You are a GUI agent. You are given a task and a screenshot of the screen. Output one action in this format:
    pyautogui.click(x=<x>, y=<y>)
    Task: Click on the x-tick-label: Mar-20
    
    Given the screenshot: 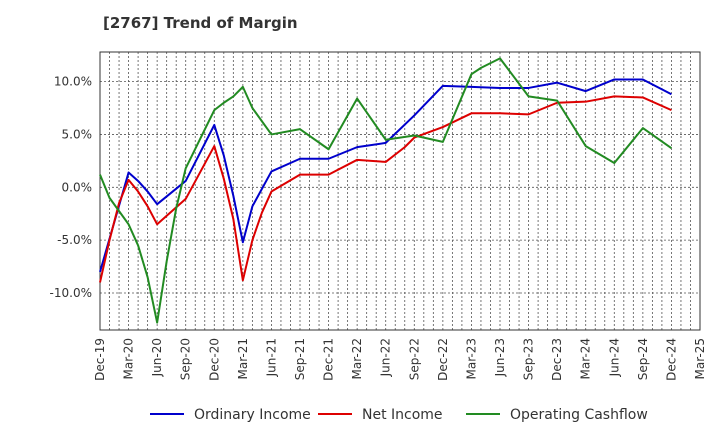 What is the action you would take?
    pyautogui.click(x=129, y=358)
    